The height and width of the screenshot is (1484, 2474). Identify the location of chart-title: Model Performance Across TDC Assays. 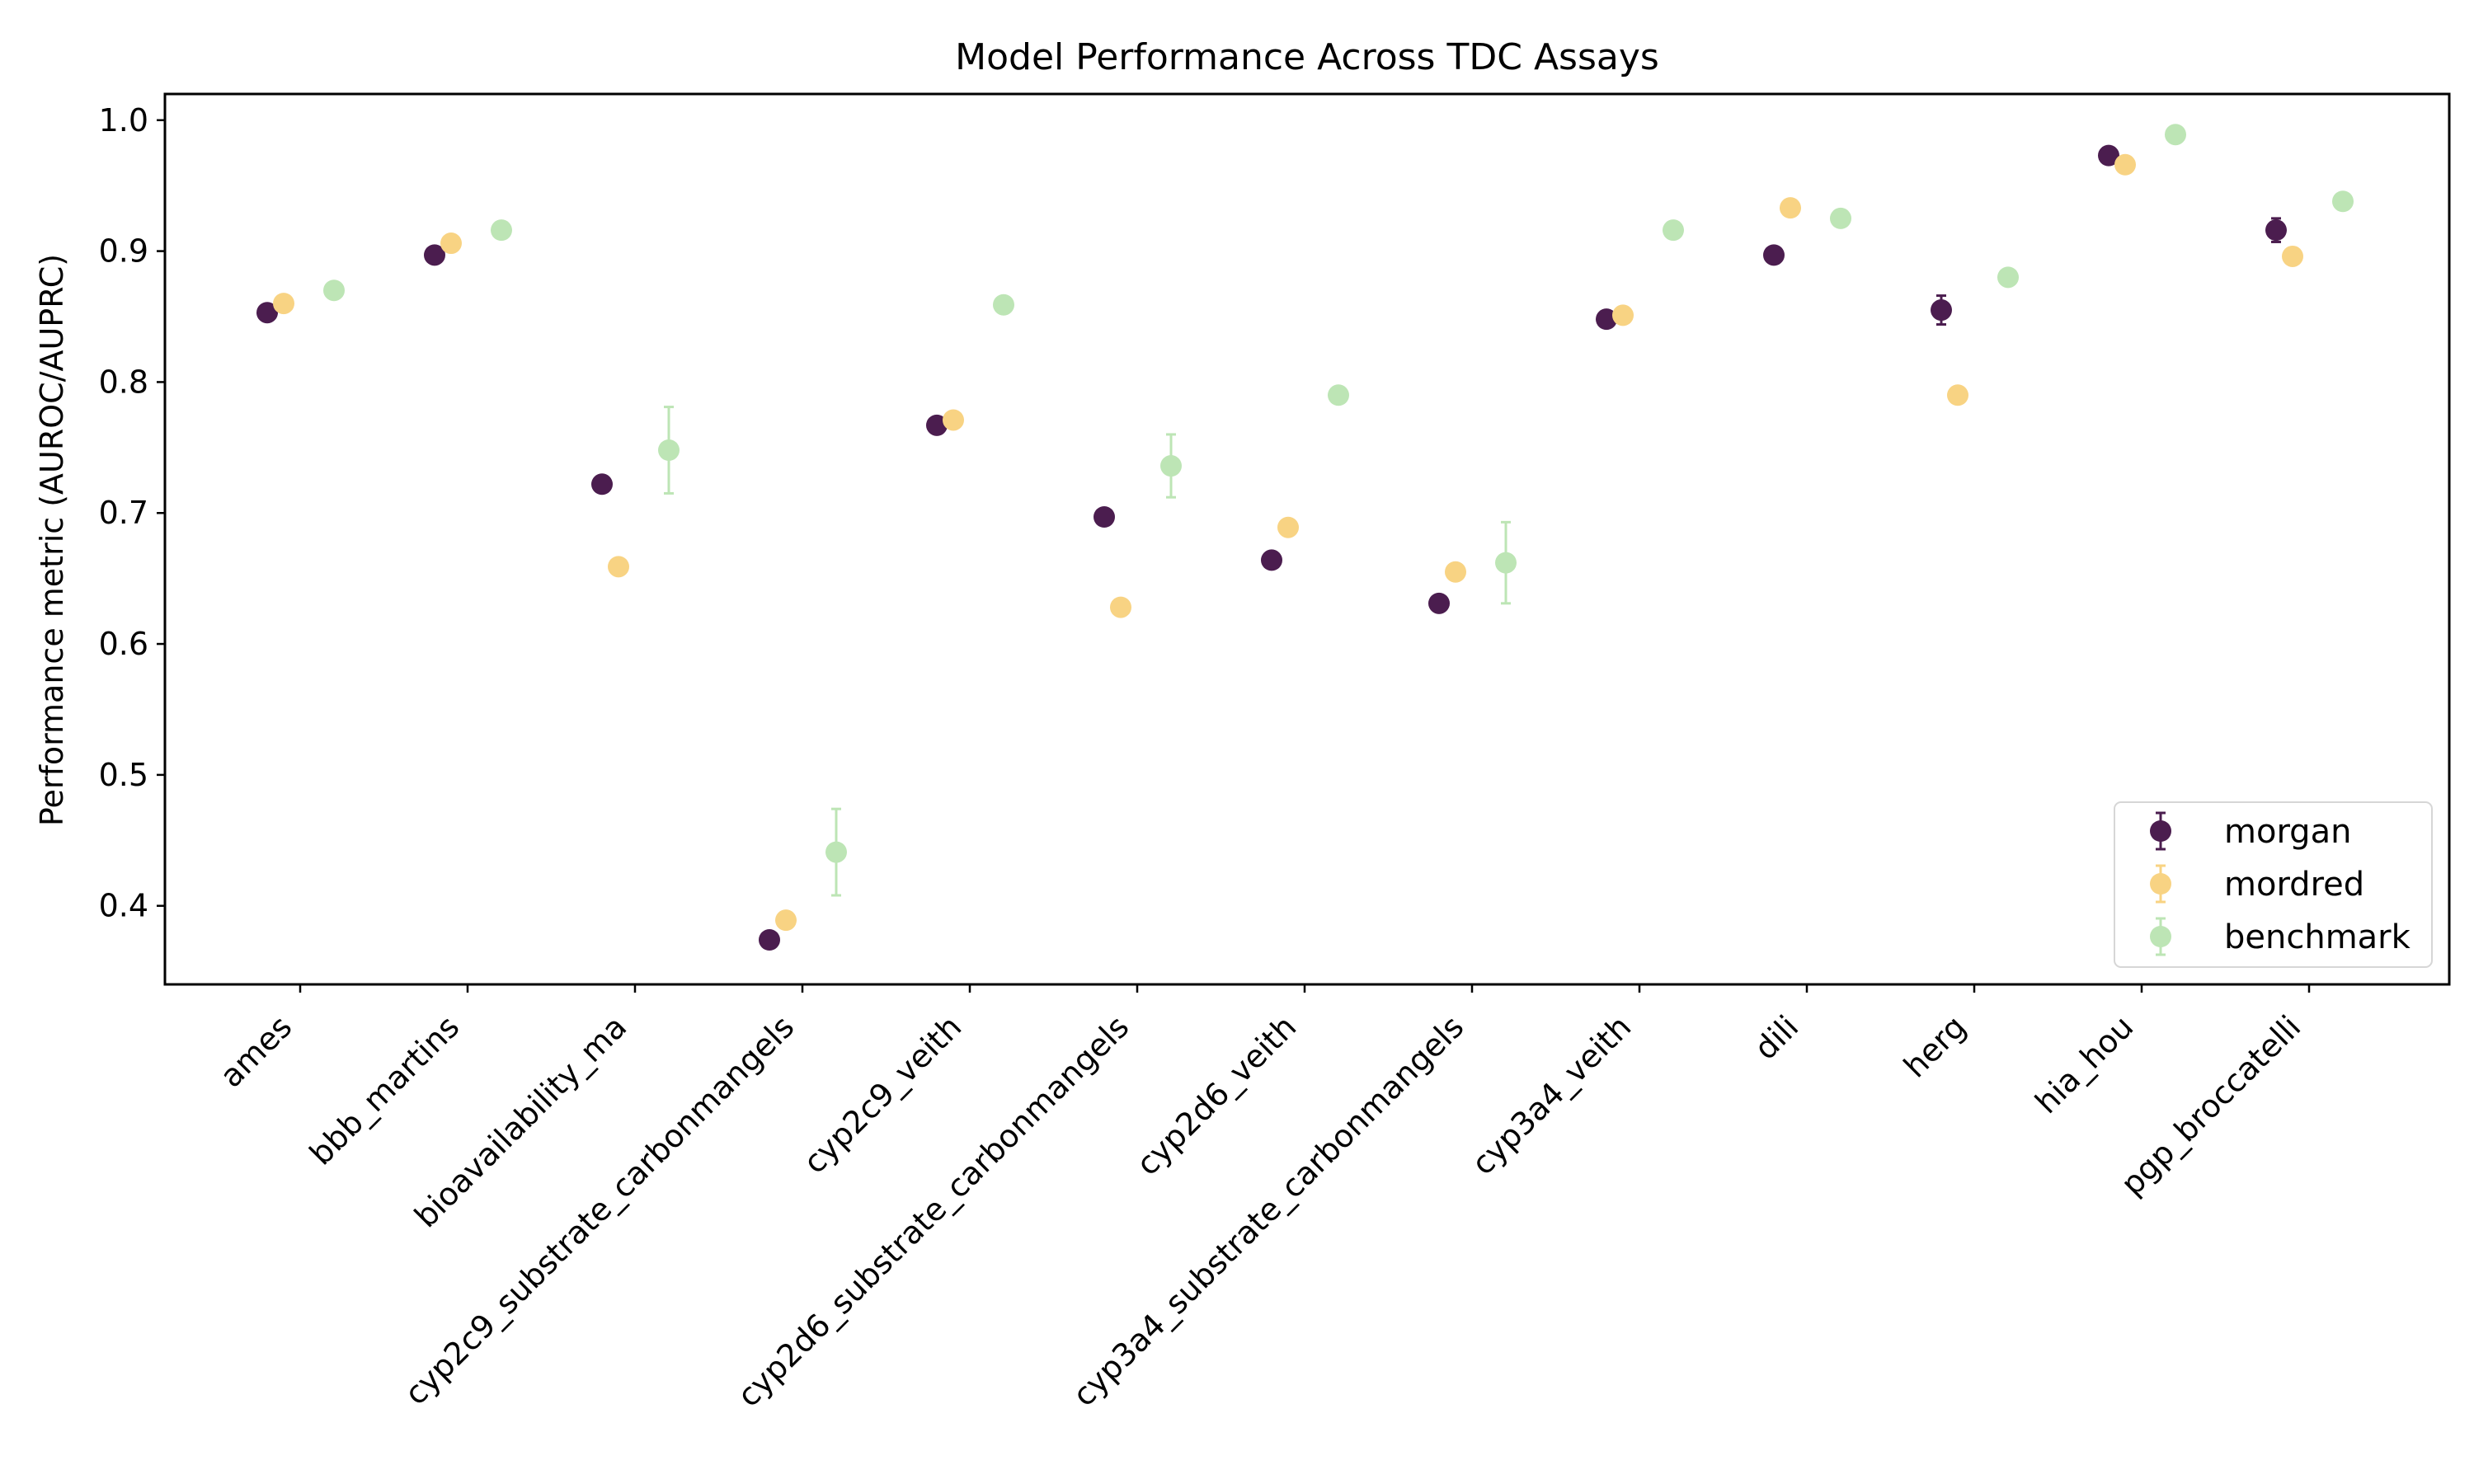
(1307, 57).